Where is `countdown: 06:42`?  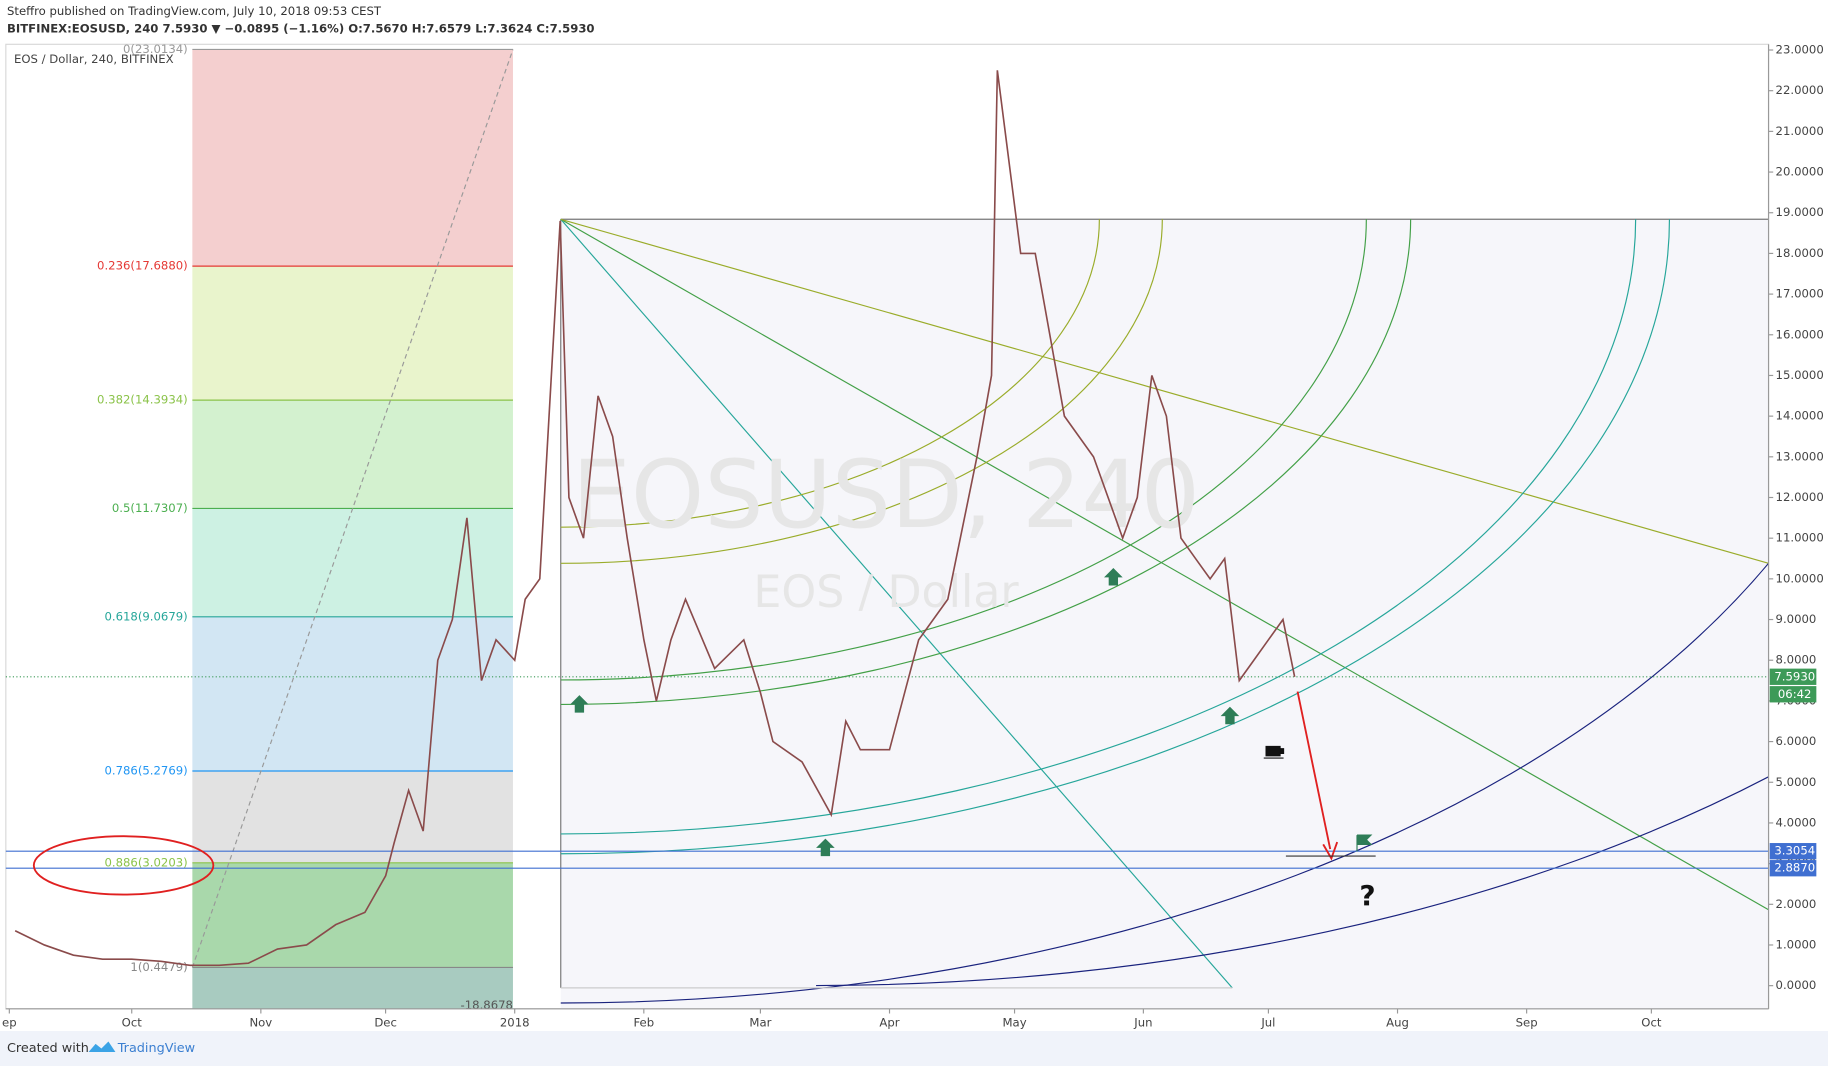 countdown: 06:42 is located at coordinates (1795, 694).